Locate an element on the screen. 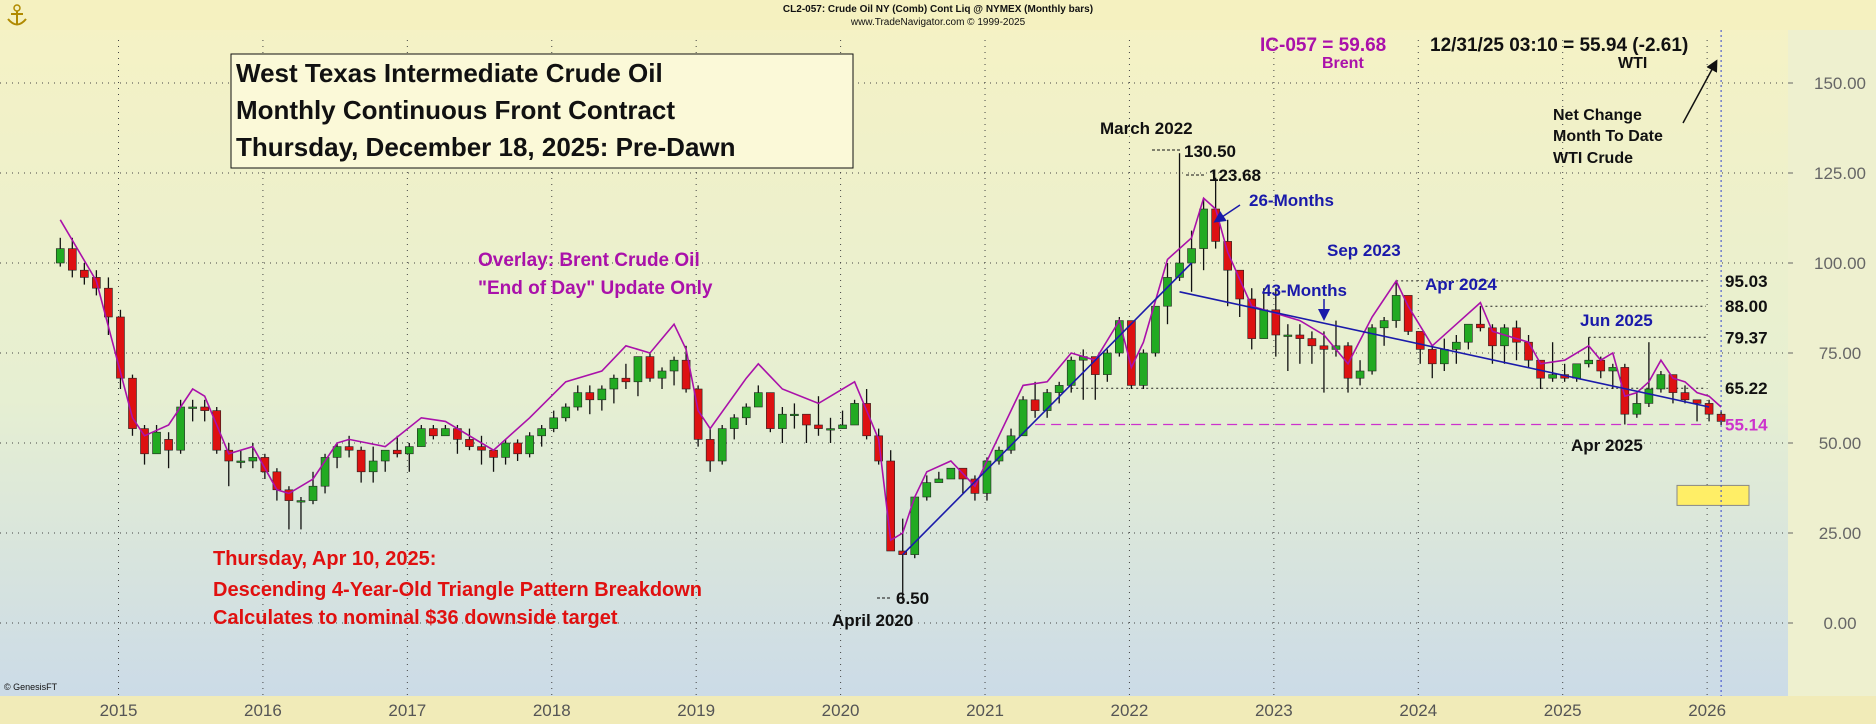 The image size is (1876, 724). y-tick-label: 150.00 is located at coordinates (1840, 83).